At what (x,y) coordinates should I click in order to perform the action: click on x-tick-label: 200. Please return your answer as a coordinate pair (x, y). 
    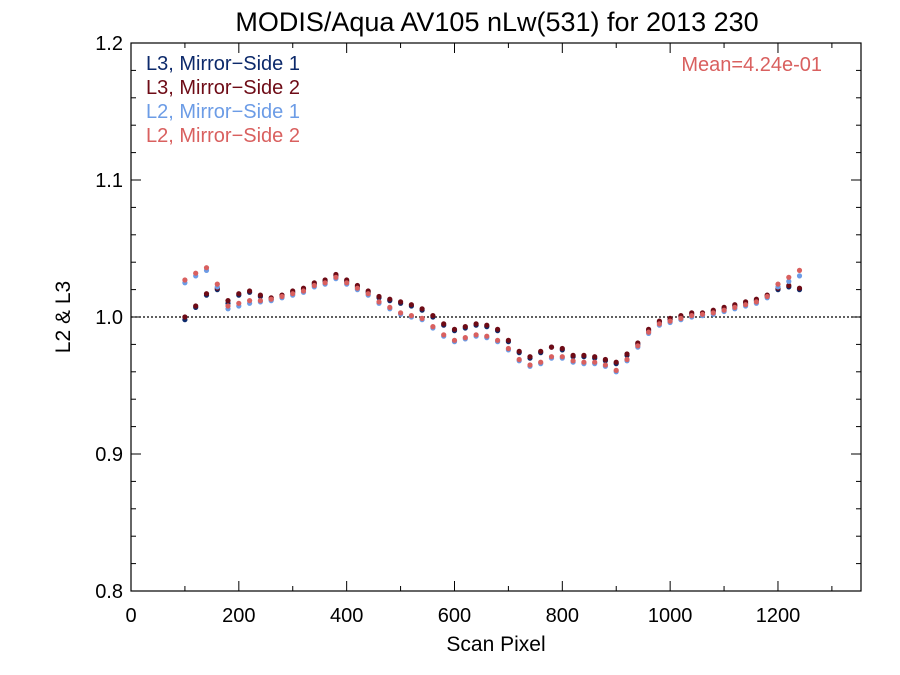
    Looking at the image, I should click on (238, 616).